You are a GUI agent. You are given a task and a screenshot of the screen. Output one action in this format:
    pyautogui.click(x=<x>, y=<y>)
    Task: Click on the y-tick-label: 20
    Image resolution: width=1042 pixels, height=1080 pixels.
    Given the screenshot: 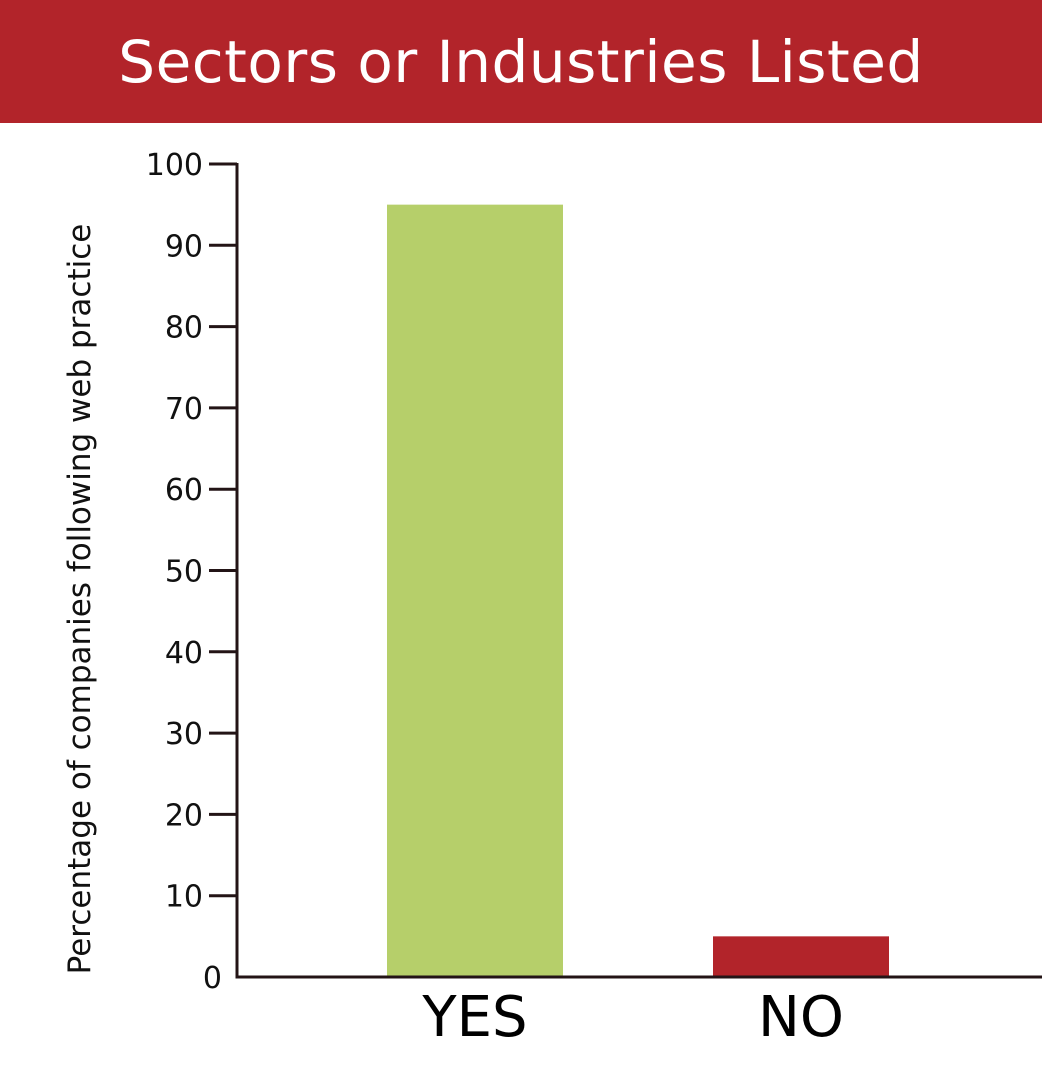 What is the action you would take?
    pyautogui.click(x=184, y=815)
    